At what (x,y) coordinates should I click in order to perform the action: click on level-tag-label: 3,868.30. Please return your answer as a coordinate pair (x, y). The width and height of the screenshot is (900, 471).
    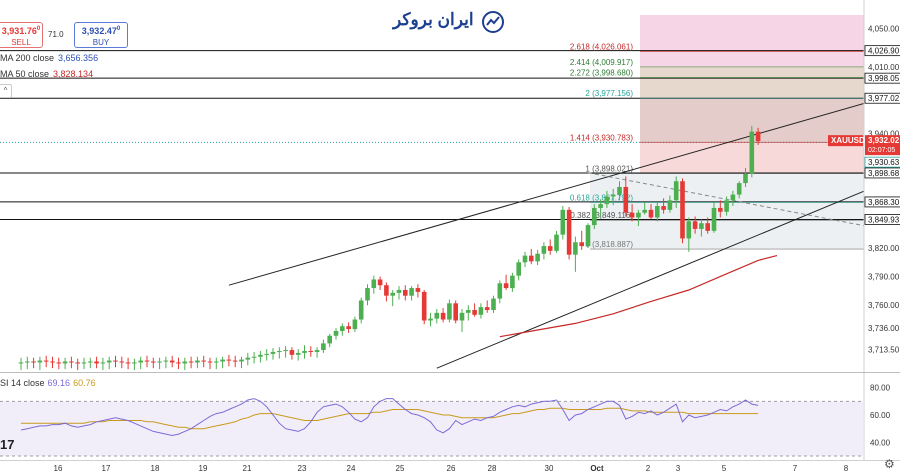
    Looking at the image, I should click on (884, 202).